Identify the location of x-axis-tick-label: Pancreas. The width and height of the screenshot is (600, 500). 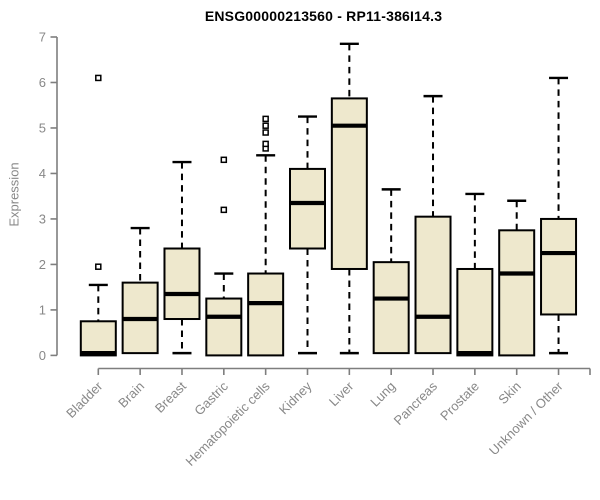
(416, 403).